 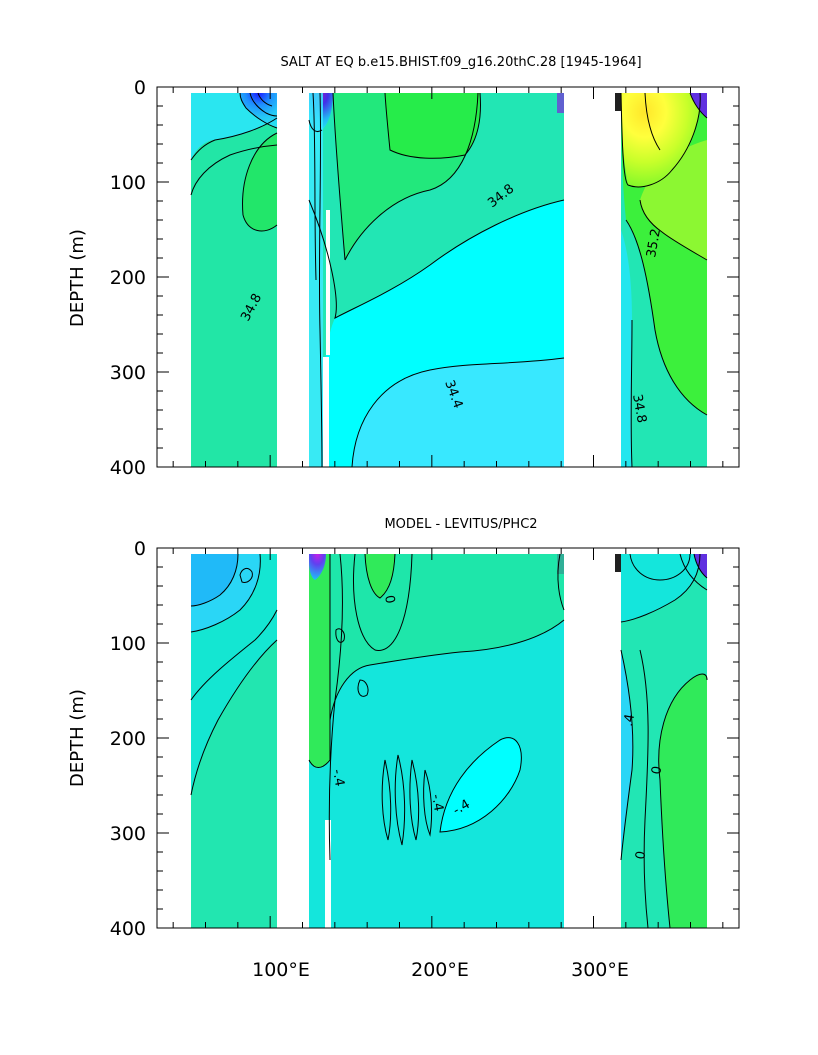 What do you see at coordinates (560, 103) in the screenshot?
I see `p1-central-east-edge` at bounding box center [560, 103].